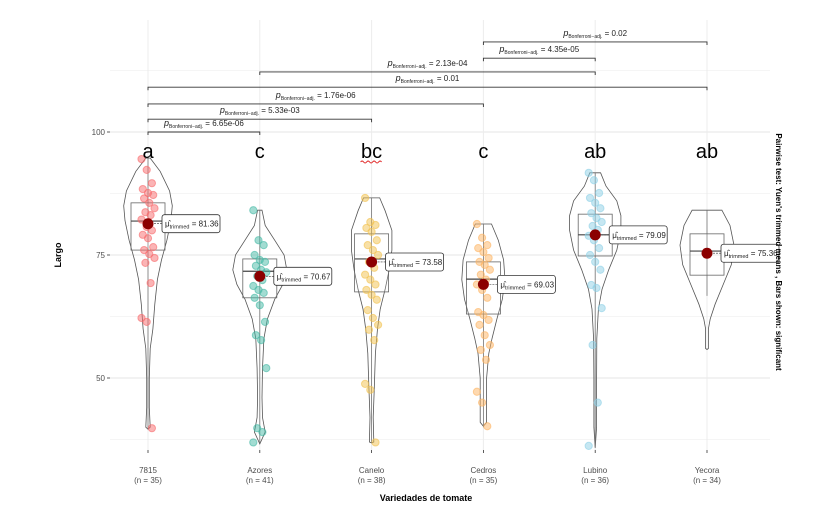 The image size is (839, 524). Describe the element at coordinates (315, 96) in the screenshot. I see `p-value-label: pBonferroni−adj. = 1.76e-06` at that location.